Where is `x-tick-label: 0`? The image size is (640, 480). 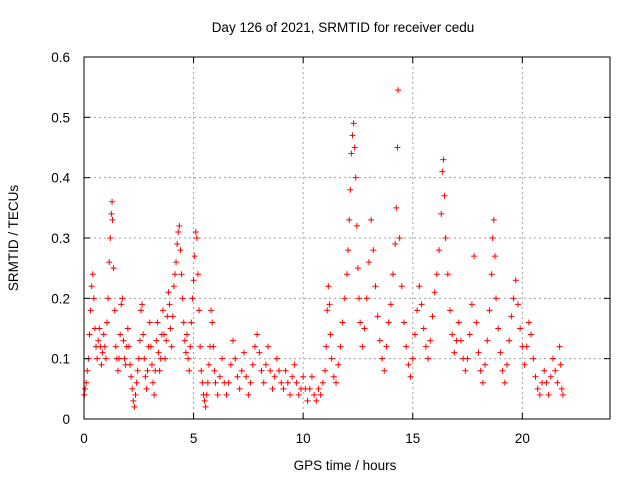
x-tick-label: 0 is located at coordinates (84, 438).